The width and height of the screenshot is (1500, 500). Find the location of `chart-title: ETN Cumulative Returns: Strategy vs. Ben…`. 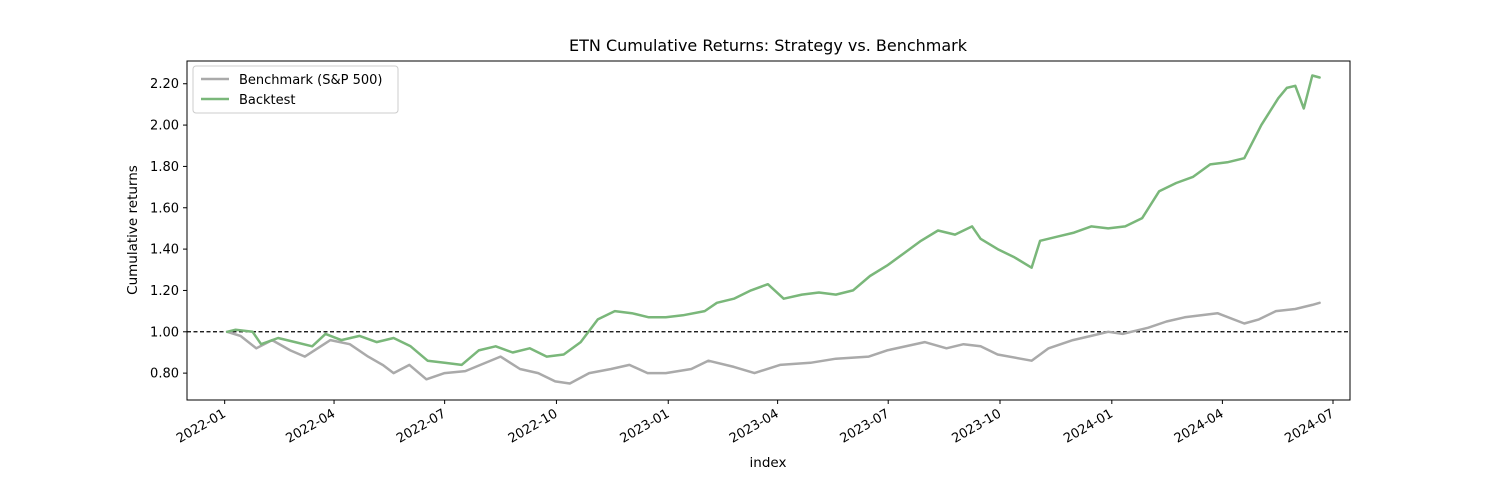

chart-title: ETN Cumulative Returns: Strategy vs. Ben… is located at coordinates (768, 45).